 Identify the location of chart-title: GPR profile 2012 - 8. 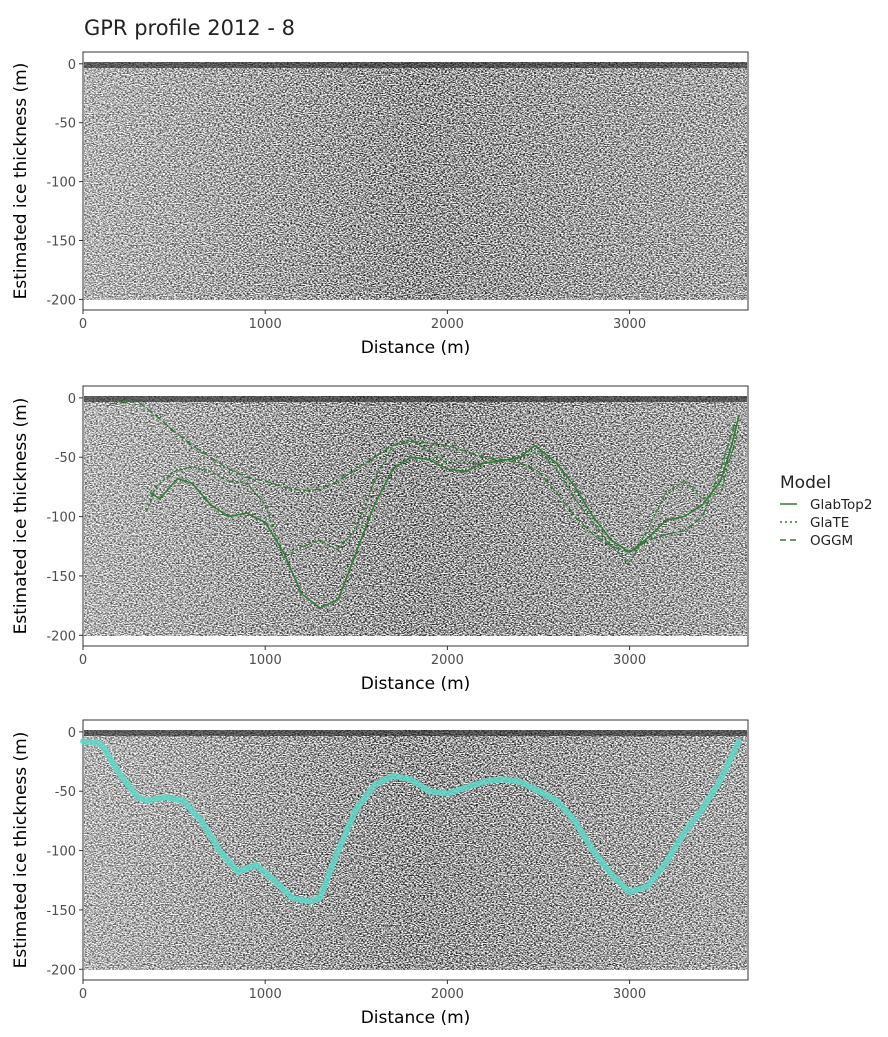
(189, 28).